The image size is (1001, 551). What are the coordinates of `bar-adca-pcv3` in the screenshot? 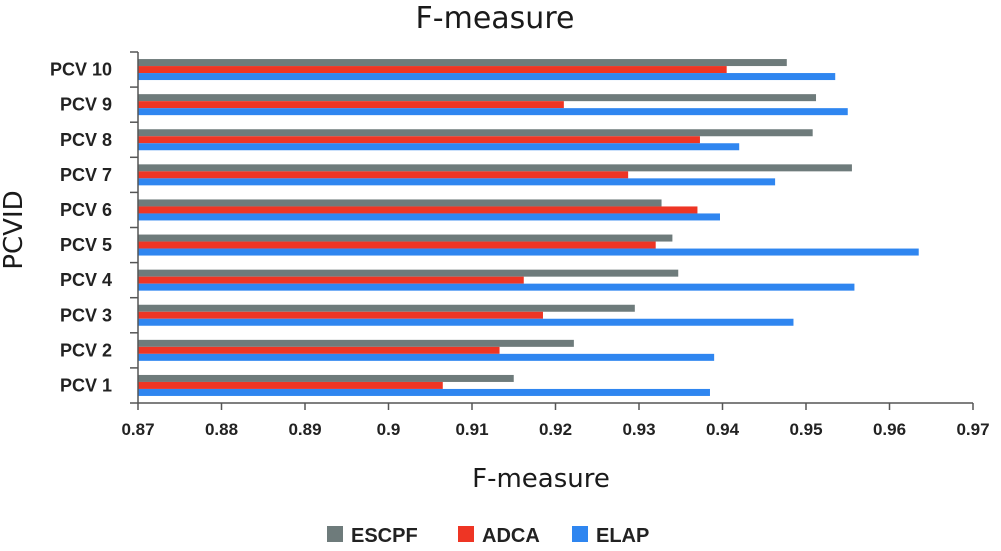 It's located at (340, 315).